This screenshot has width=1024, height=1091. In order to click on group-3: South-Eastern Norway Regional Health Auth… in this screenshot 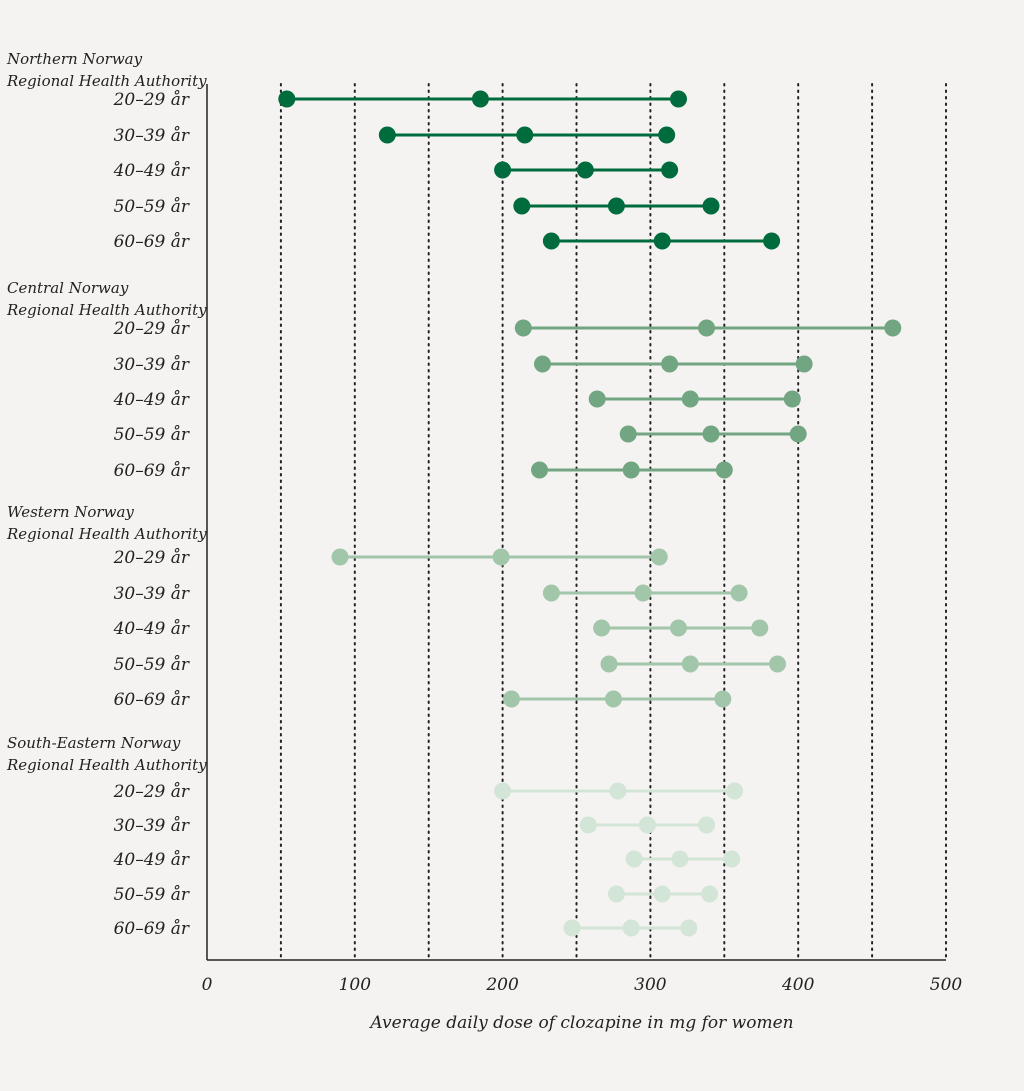, I will do `click(375, 836)`.